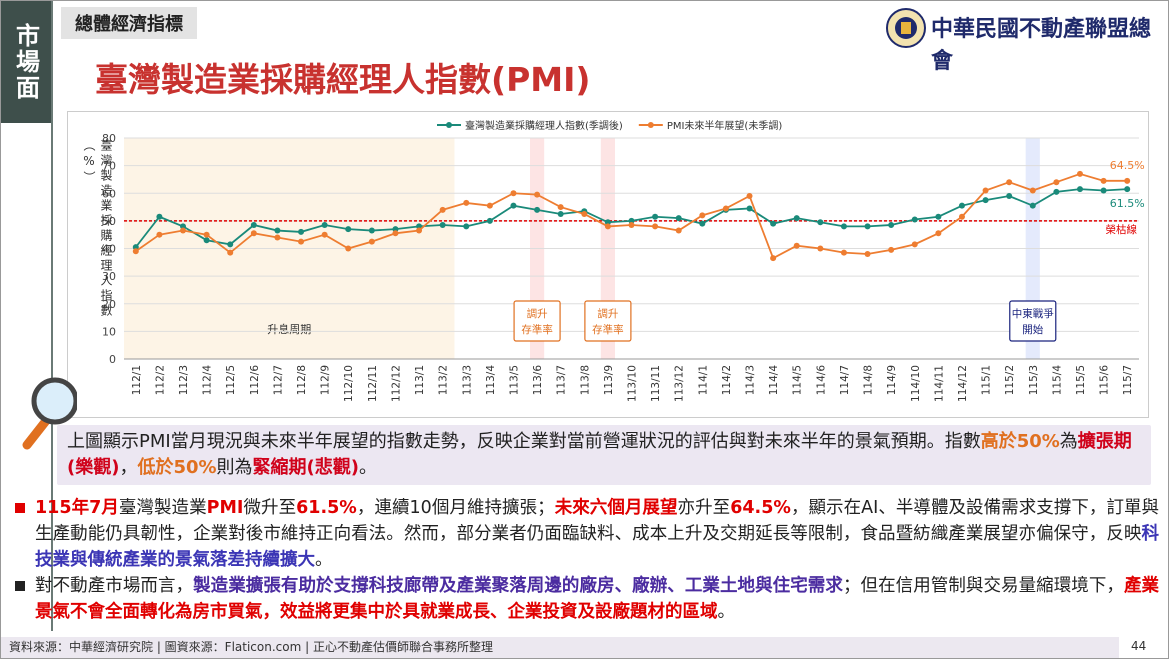 The width and height of the screenshot is (1169, 659). I want to click on x-tick-label: 113/3, so click(467, 380).